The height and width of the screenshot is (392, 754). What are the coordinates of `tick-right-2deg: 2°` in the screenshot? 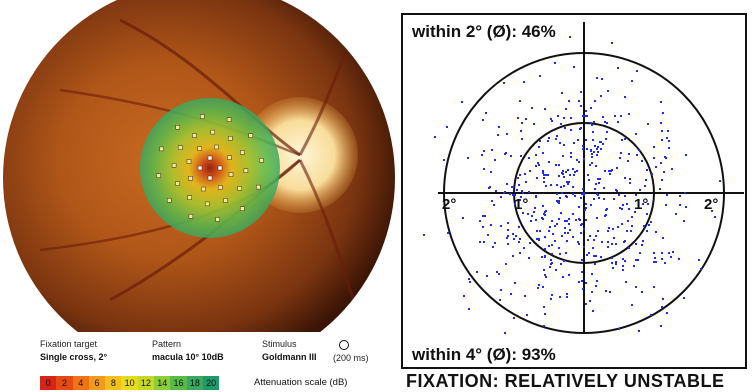 It's located at (711, 204).